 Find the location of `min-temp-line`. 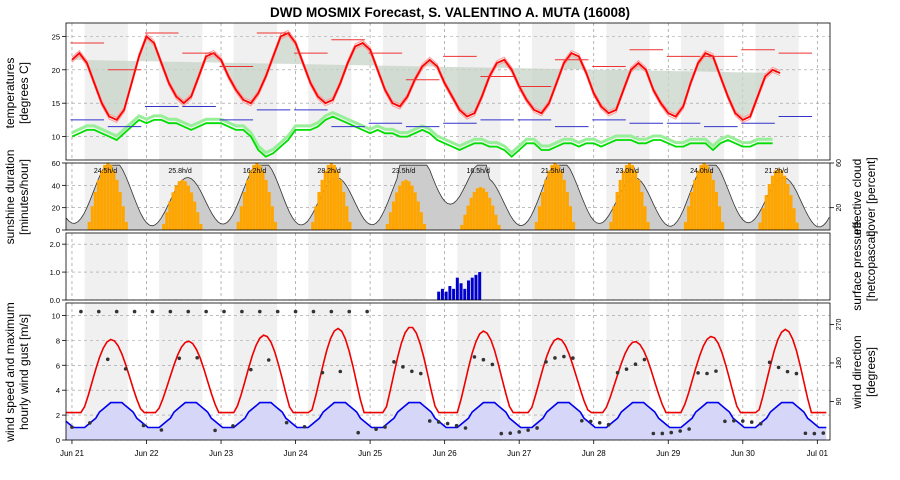

min-temp-line is located at coordinates (422, 136).